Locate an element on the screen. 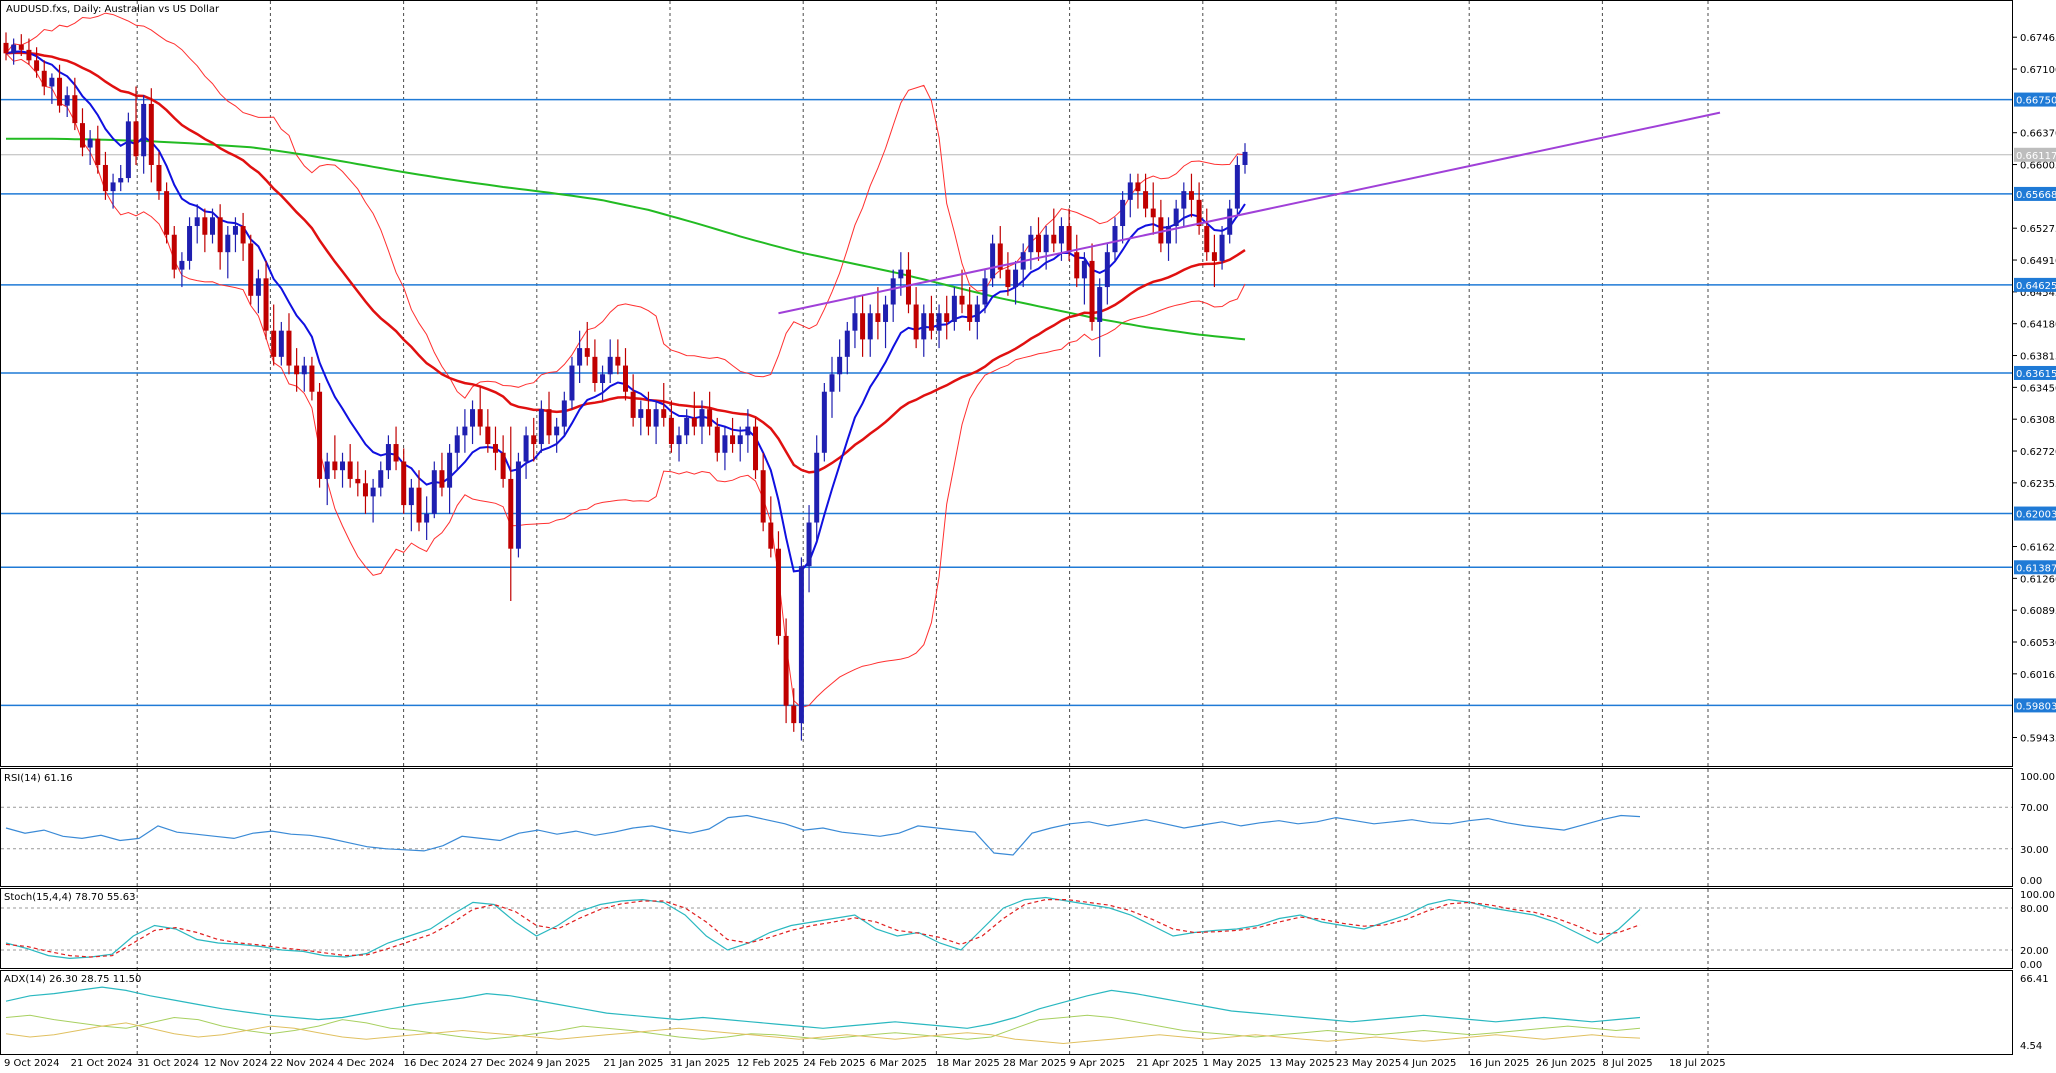  x-tick-label: 9 Oct 2024 is located at coordinates (31, 1063).